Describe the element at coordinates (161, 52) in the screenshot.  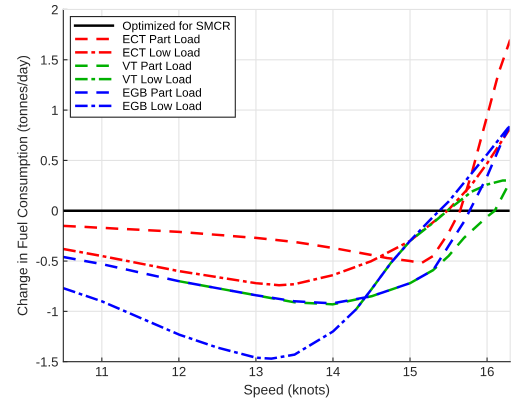
I see `legend-label: ECT Low Load` at that location.